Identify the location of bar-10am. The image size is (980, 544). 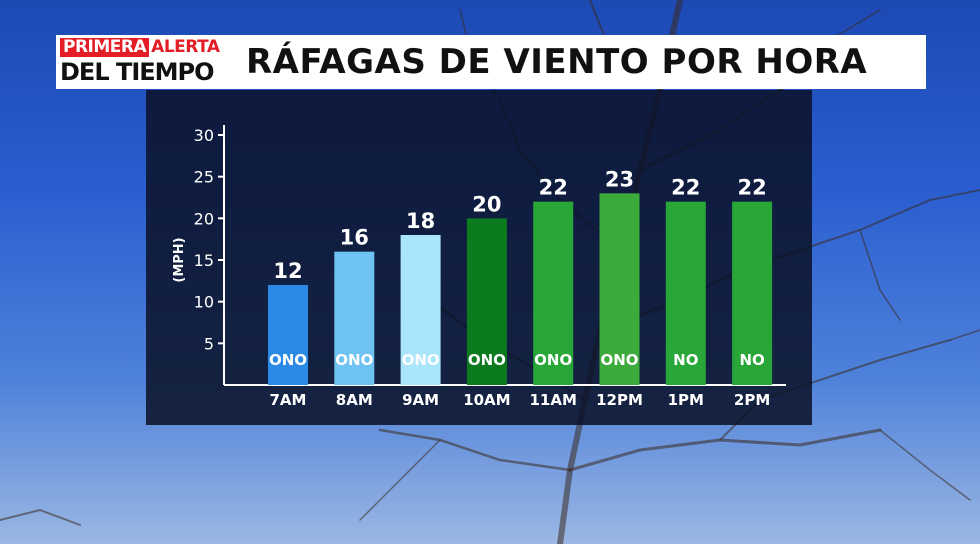
(486, 301).